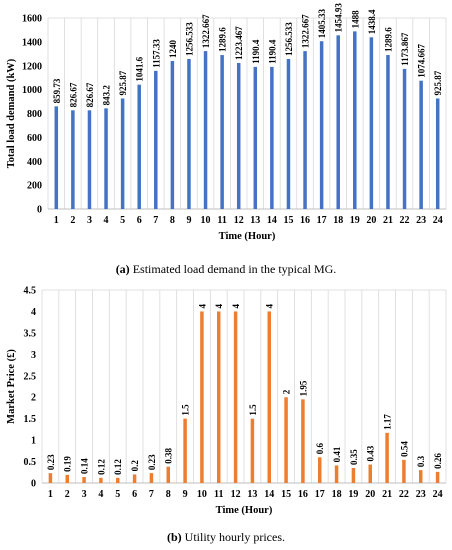 Image resolution: width=452 pixels, height=550 pixels. Describe the element at coordinates (32, 19) in the screenshot. I see `load-y-tick-label: 1600` at that location.